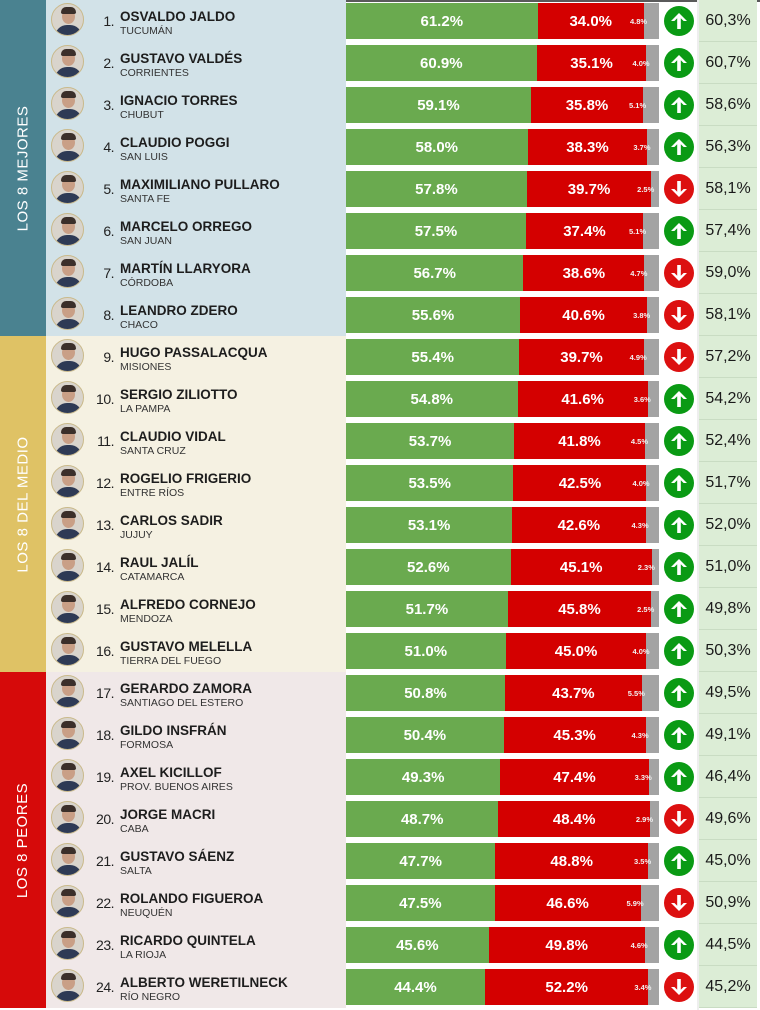  Describe the element at coordinates (728, 651) in the screenshot. I see `previous-value: 50,3%` at that location.